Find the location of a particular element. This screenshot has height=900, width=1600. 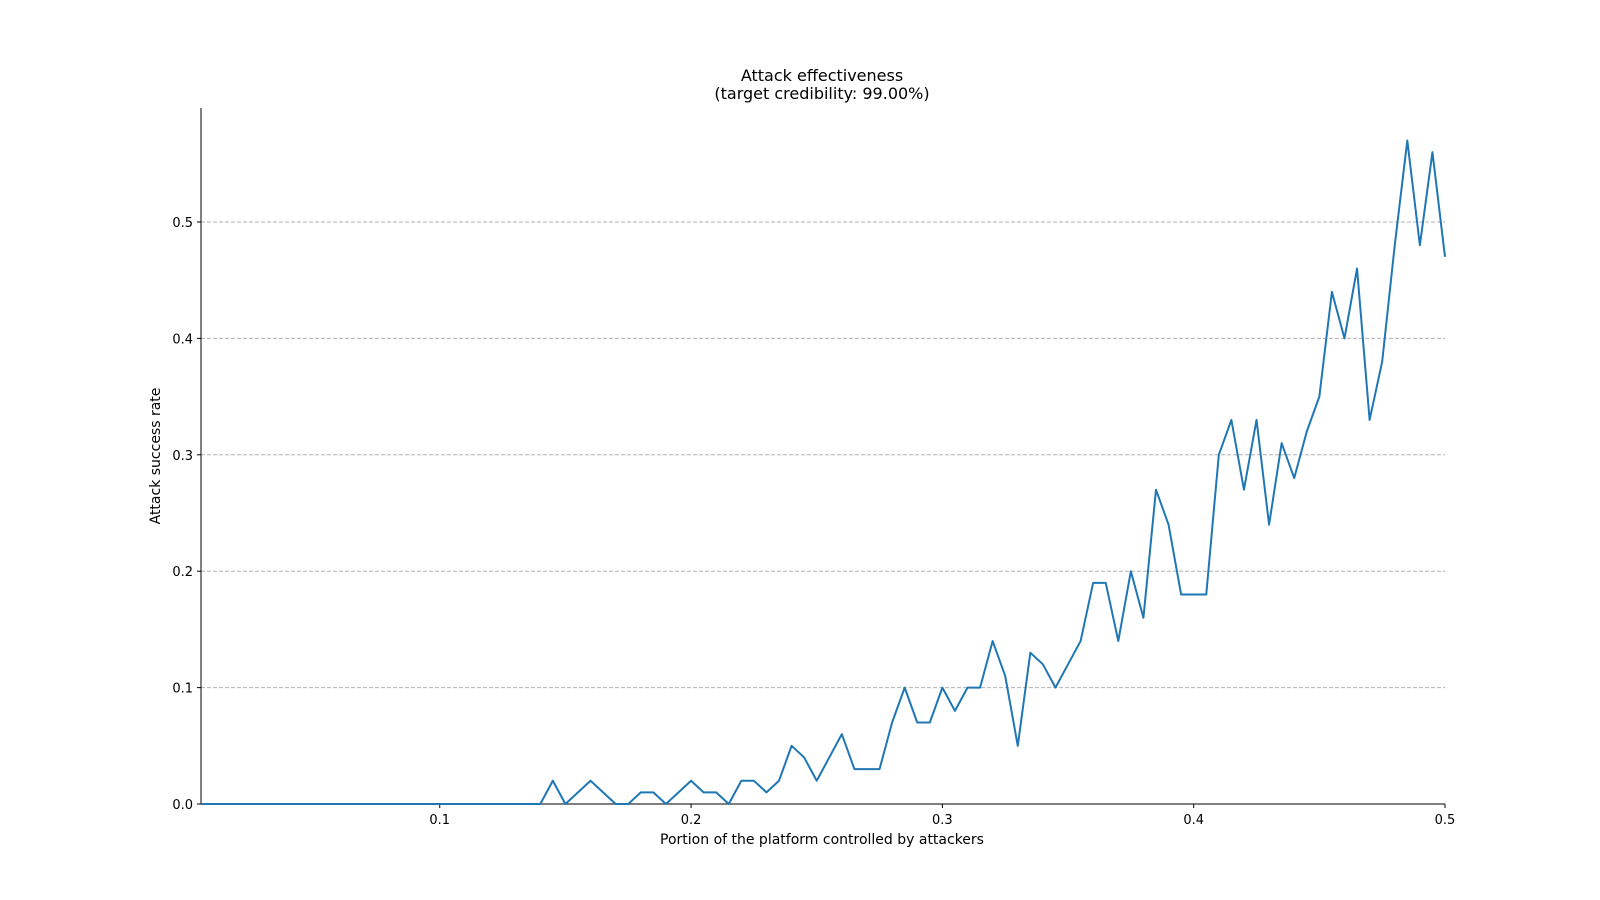

x-tick-label: 0.4 is located at coordinates (1193, 820).